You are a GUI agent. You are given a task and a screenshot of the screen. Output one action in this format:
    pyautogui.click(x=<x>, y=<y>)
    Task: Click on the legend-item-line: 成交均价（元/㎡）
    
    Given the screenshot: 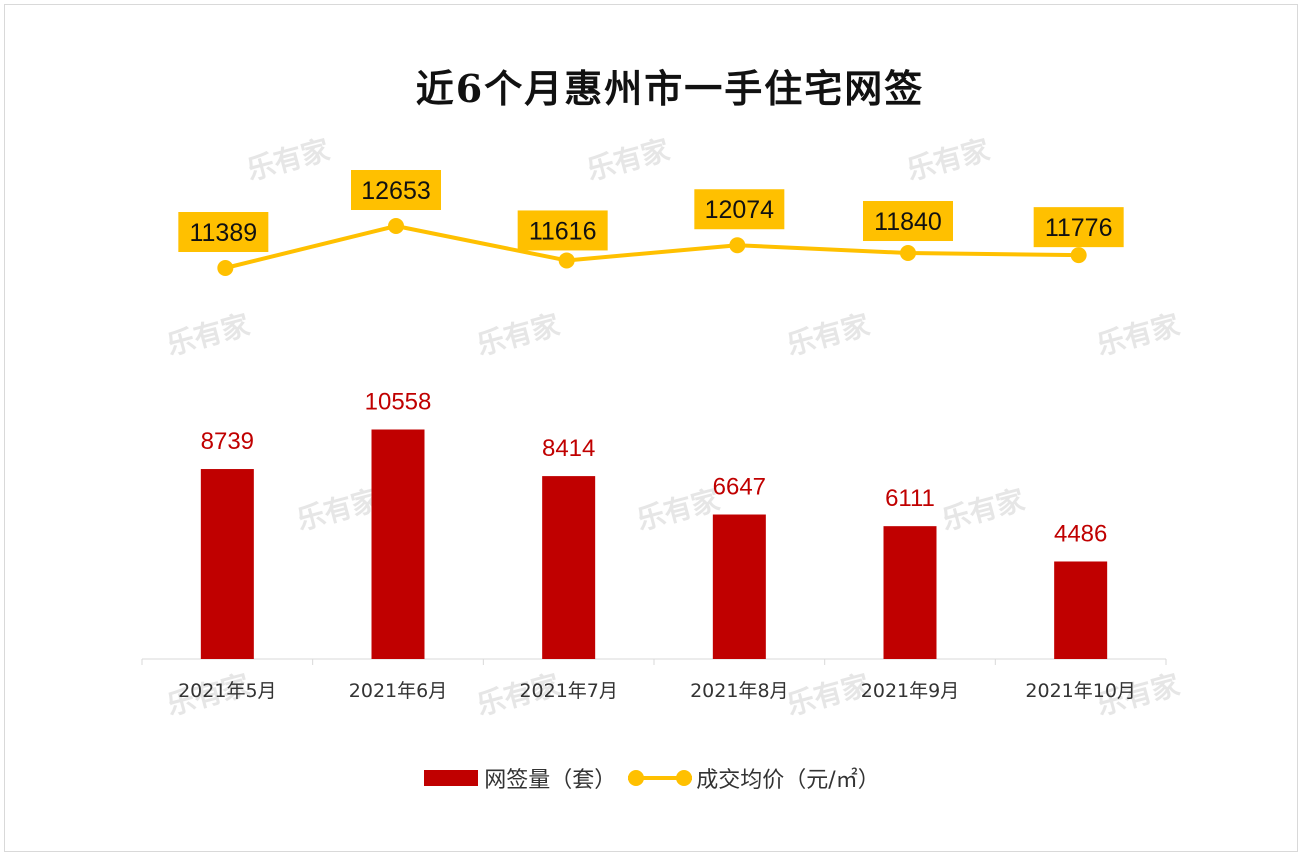 What is the action you would take?
    pyautogui.click(x=754, y=778)
    